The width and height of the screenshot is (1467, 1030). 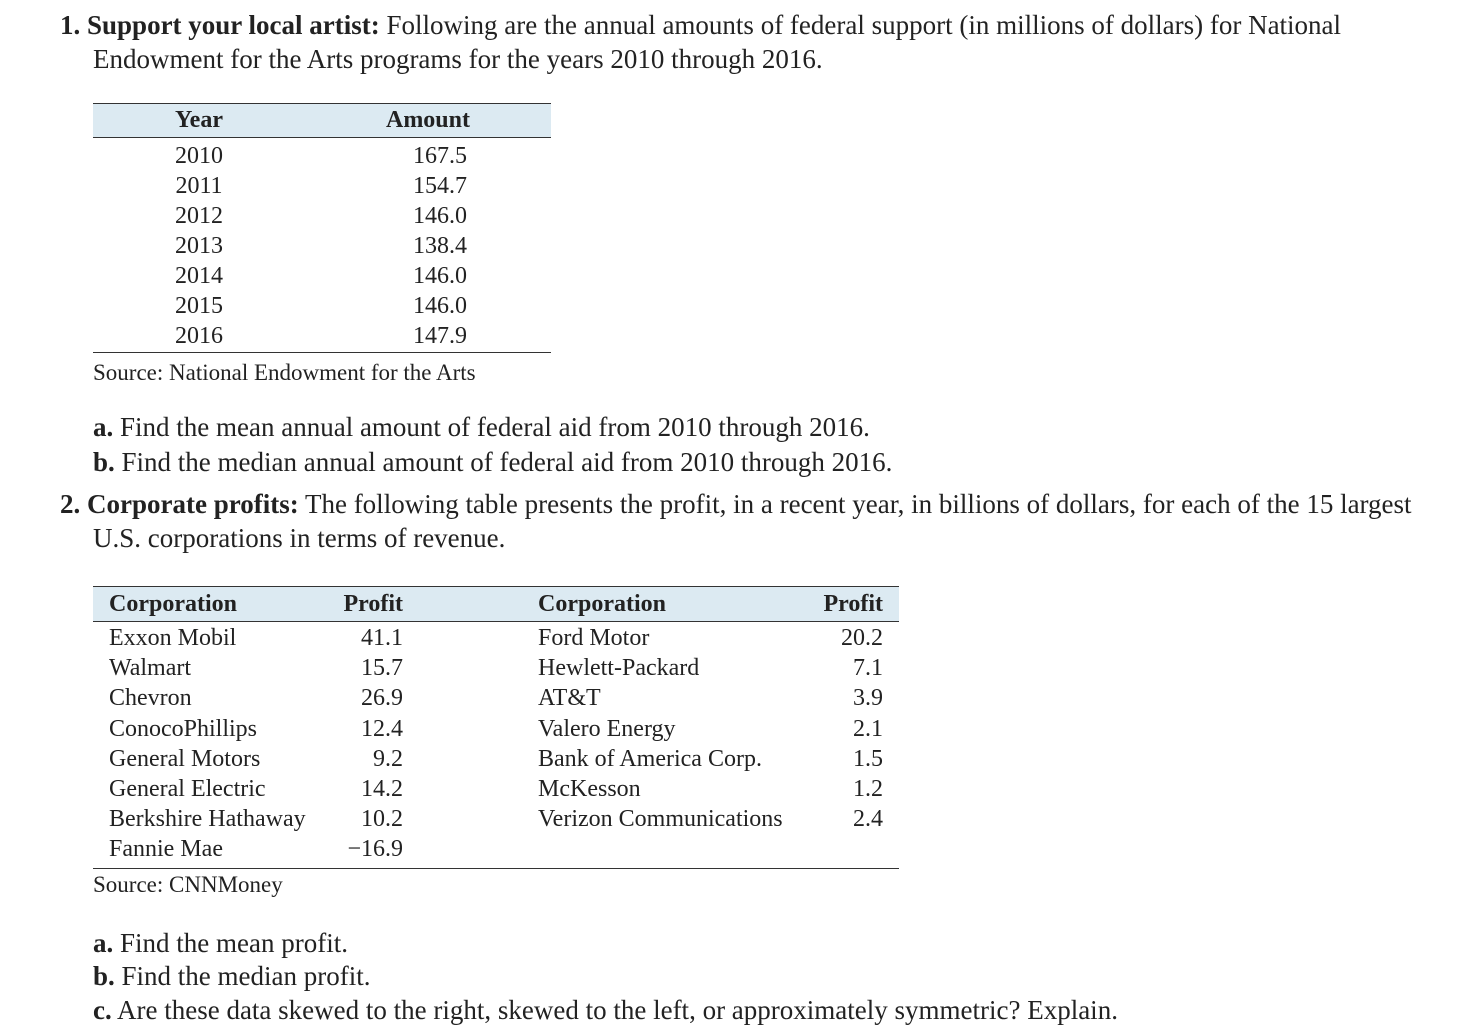 I want to click on table-row: 2016 147.9, so click(x=322, y=336).